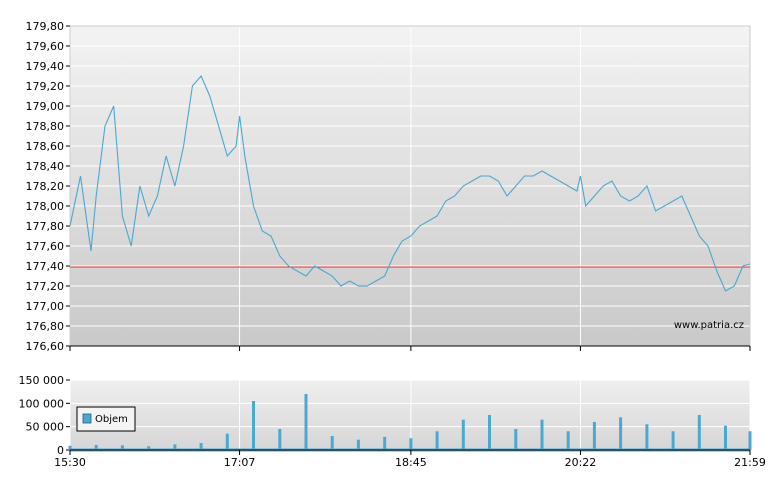 The width and height of the screenshot is (780, 490). I want to click on volume-y-tick-label: 150 000, so click(42, 380).